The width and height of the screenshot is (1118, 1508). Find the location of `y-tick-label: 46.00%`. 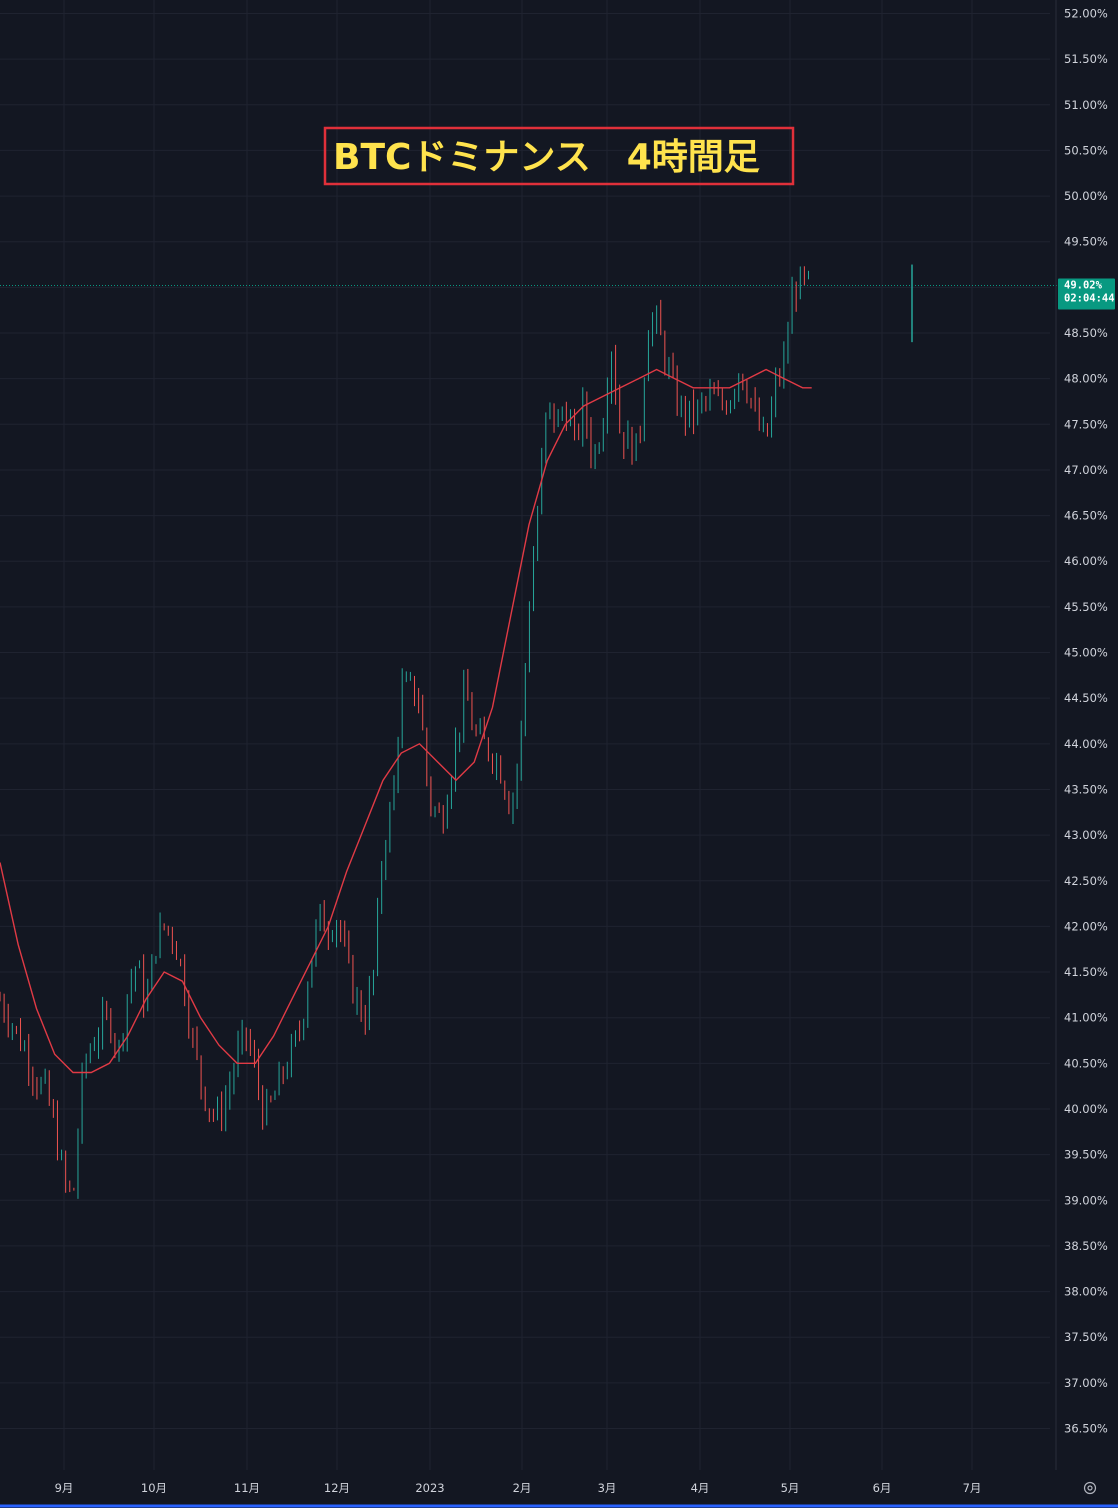

y-tick-label: 46.00% is located at coordinates (1086, 561).